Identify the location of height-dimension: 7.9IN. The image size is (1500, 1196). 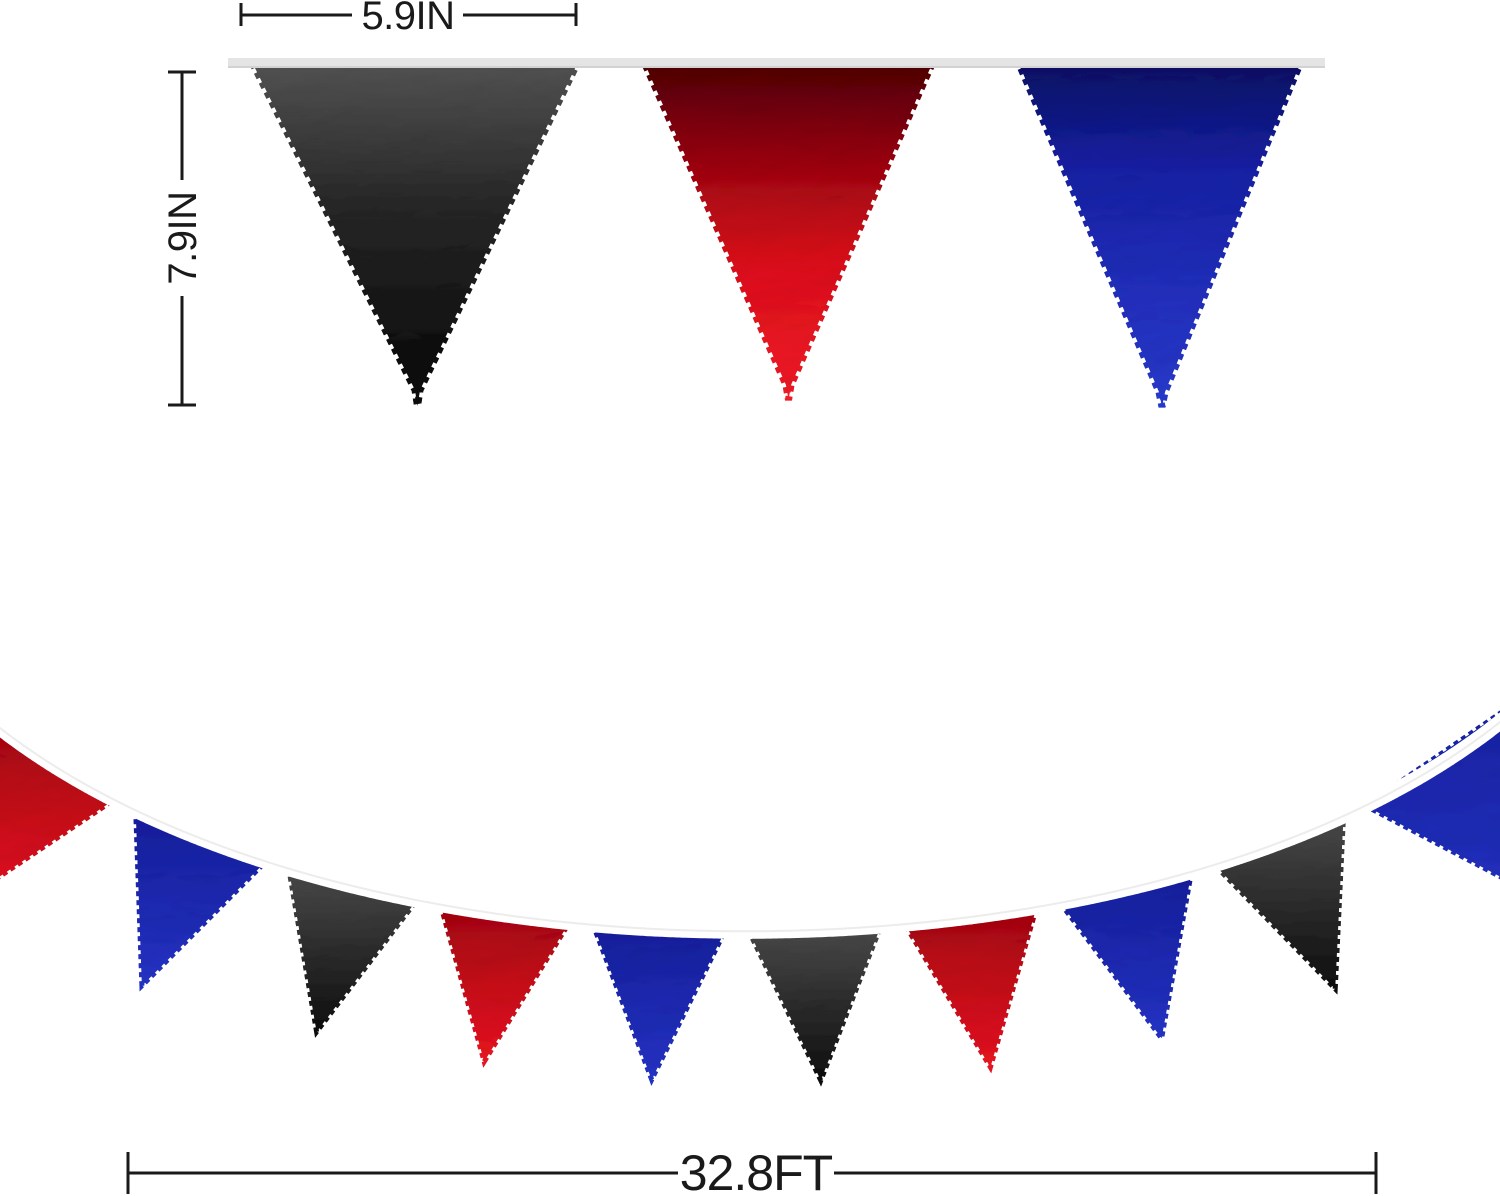
(183, 238).